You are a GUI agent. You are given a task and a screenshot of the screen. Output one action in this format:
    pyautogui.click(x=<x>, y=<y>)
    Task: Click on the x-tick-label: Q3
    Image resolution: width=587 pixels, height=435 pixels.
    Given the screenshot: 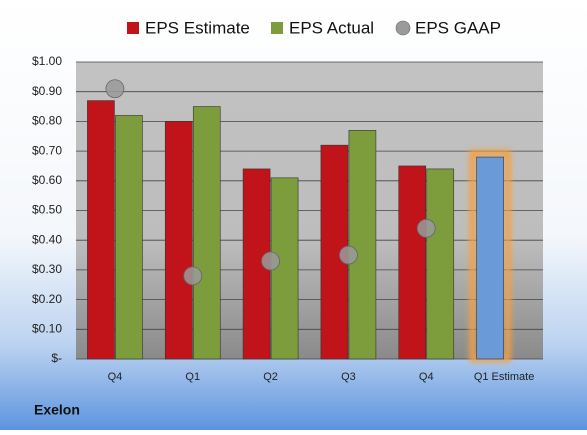 What is the action you would take?
    pyautogui.click(x=348, y=377)
    